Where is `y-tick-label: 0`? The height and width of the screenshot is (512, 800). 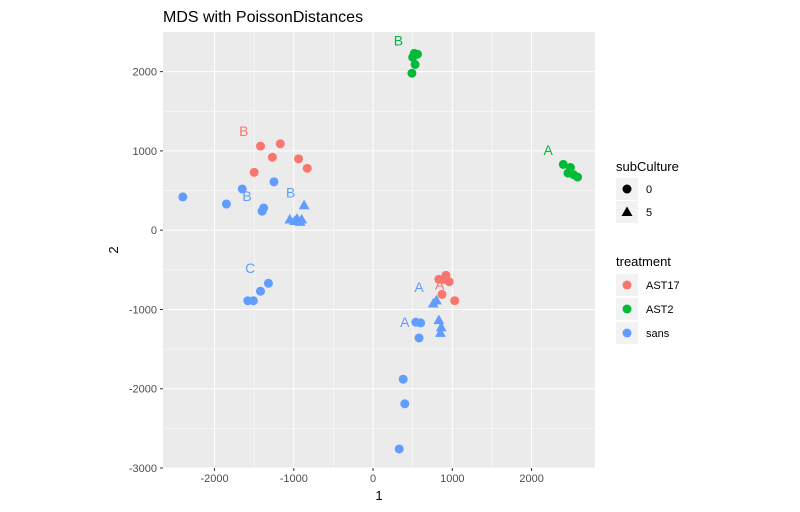
y-tick-label: 0 is located at coordinates (154, 231).